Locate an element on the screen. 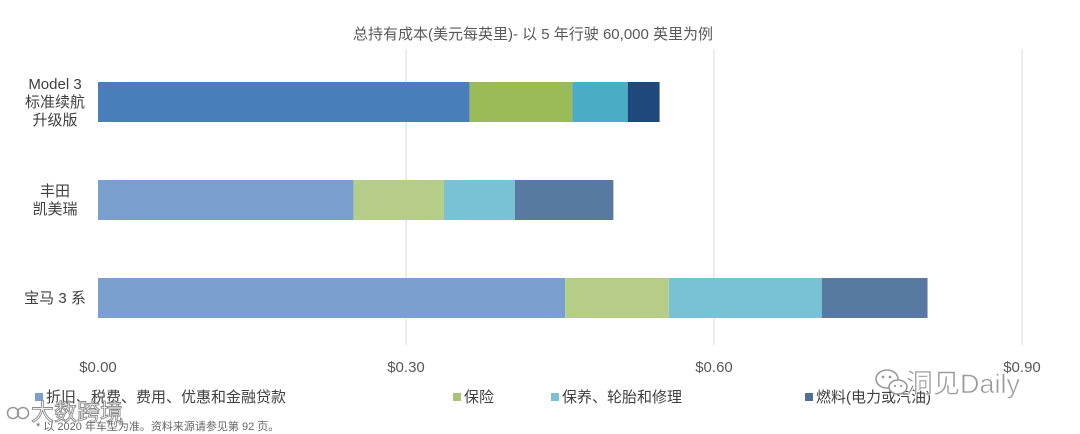  legend-label: 折旧、税费、费用、优惠和金融贷款 is located at coordinates (166, 397).